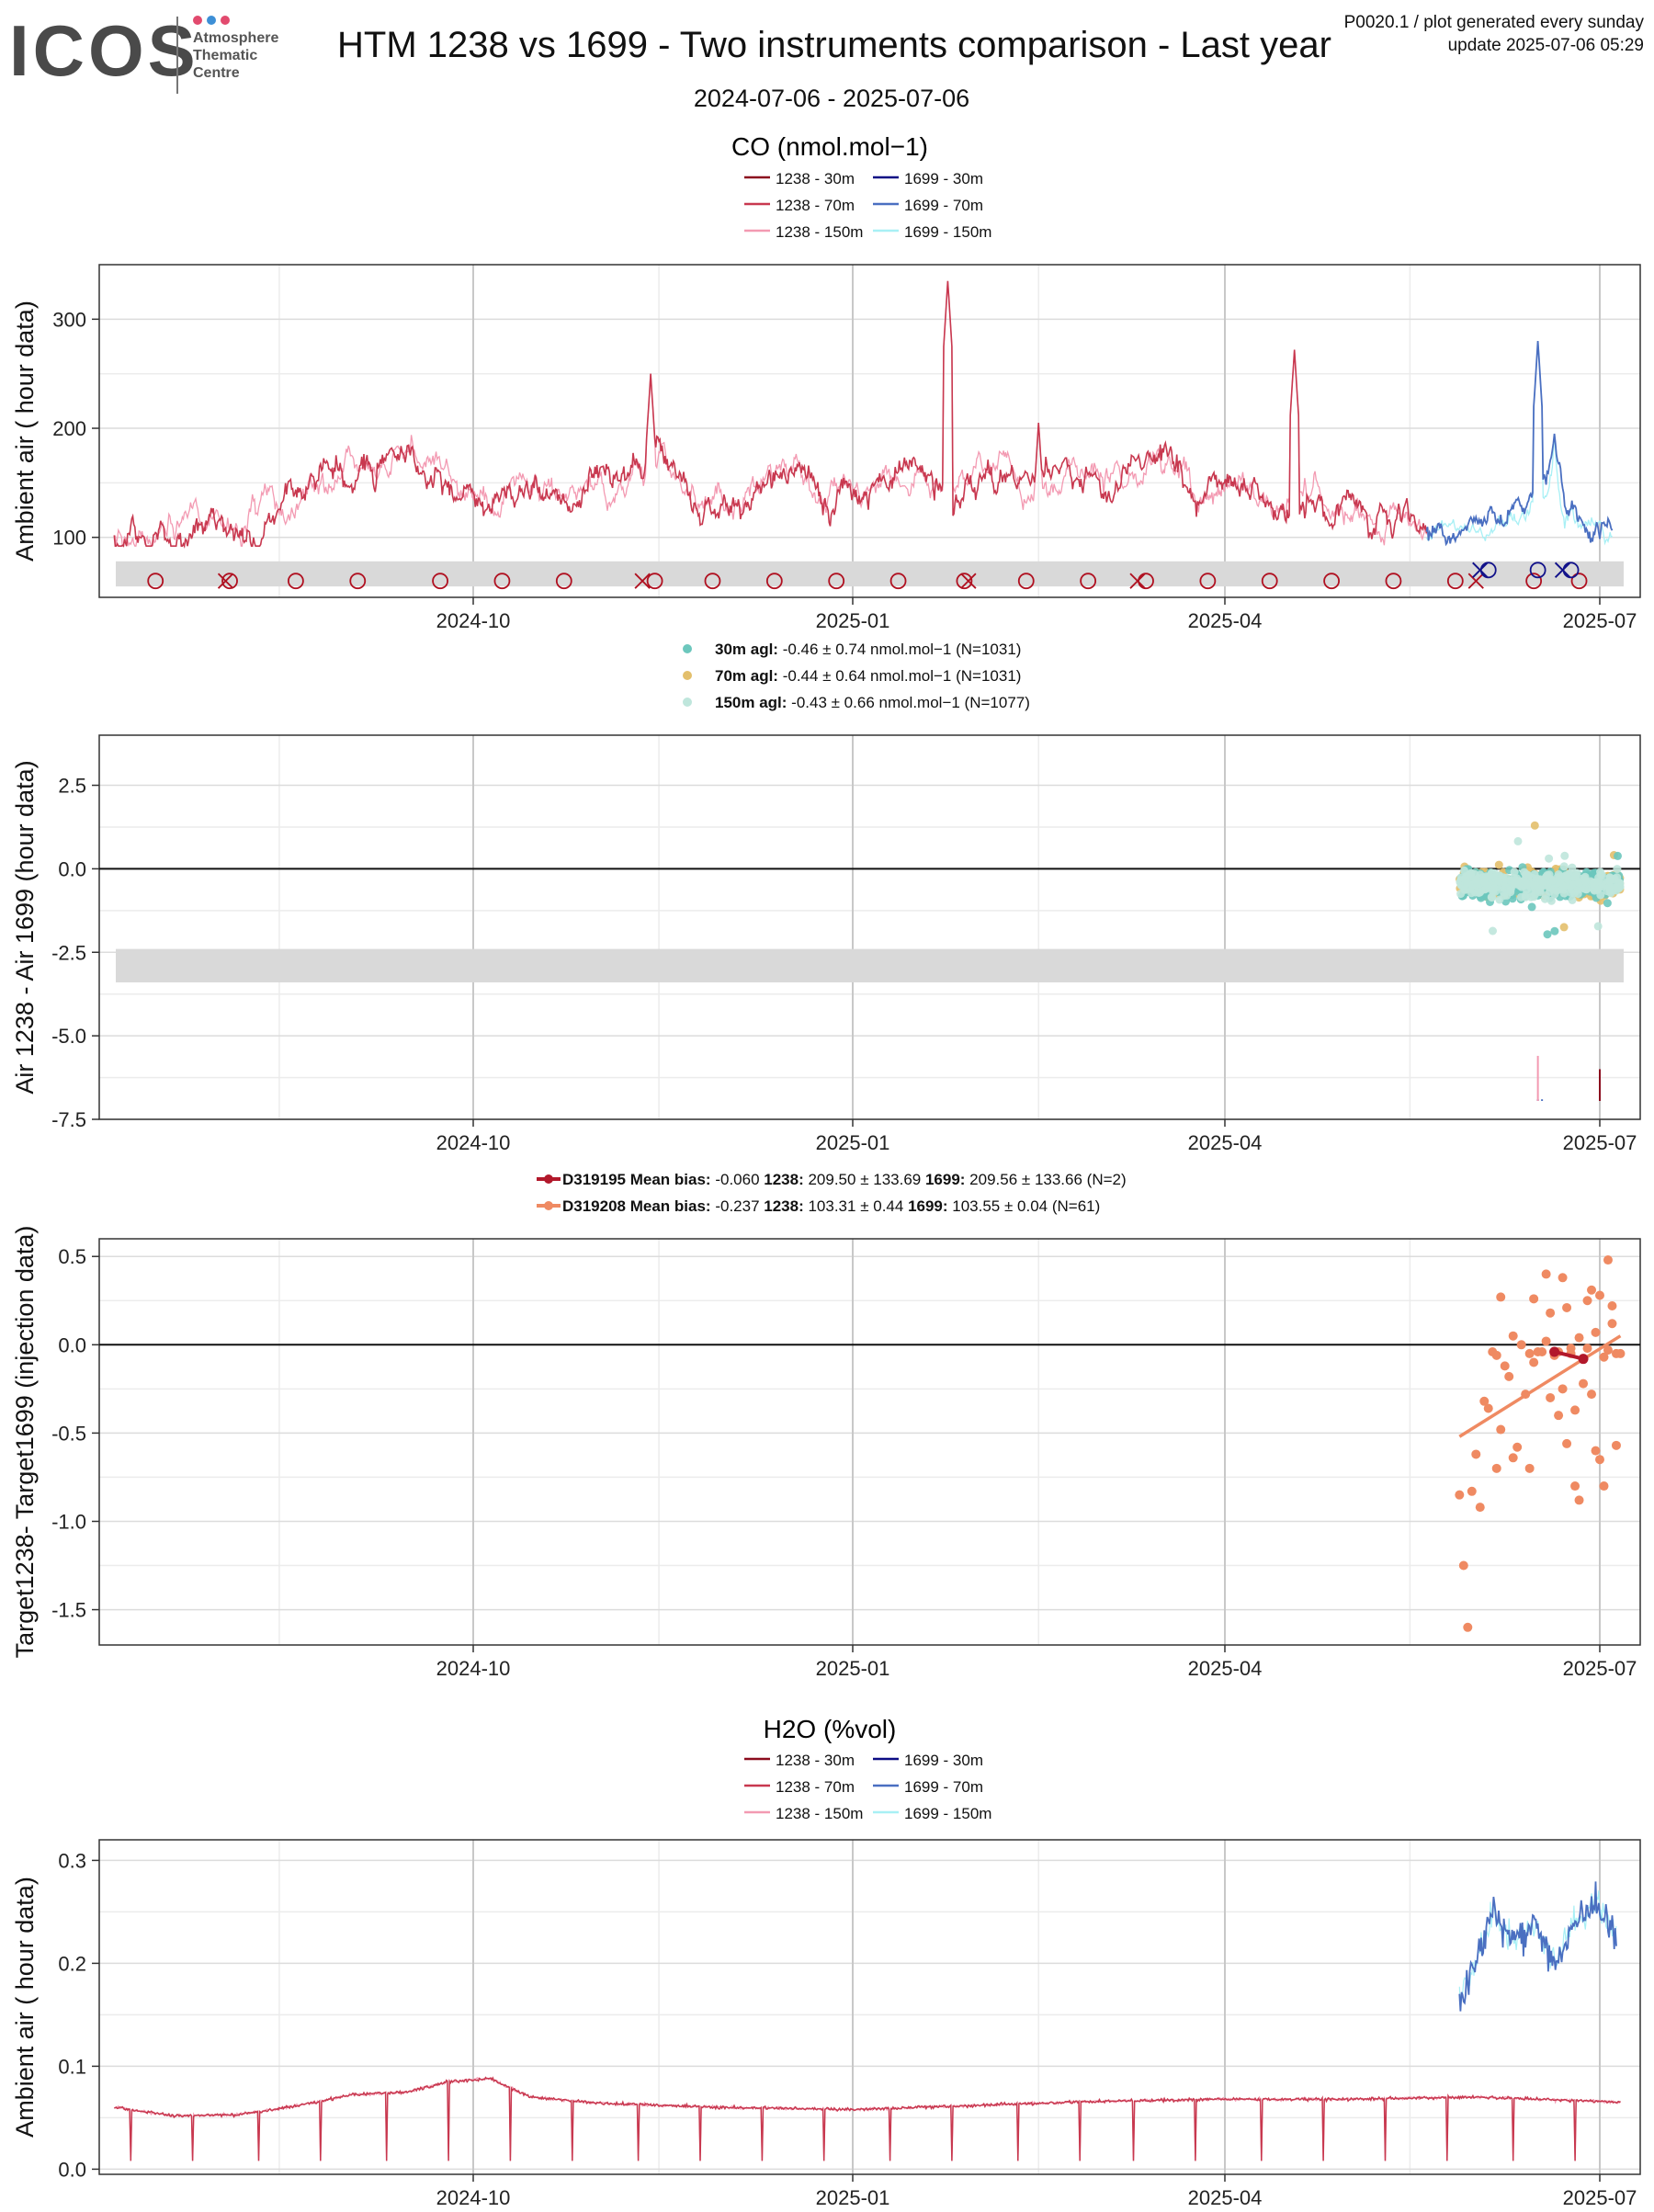 This screenshot has height=2212, width=1654. What do you see at coordinates (72, 1964) in the screenshot?
I see `y-tick-label: 0.2` at bounding box center [72, 1964].